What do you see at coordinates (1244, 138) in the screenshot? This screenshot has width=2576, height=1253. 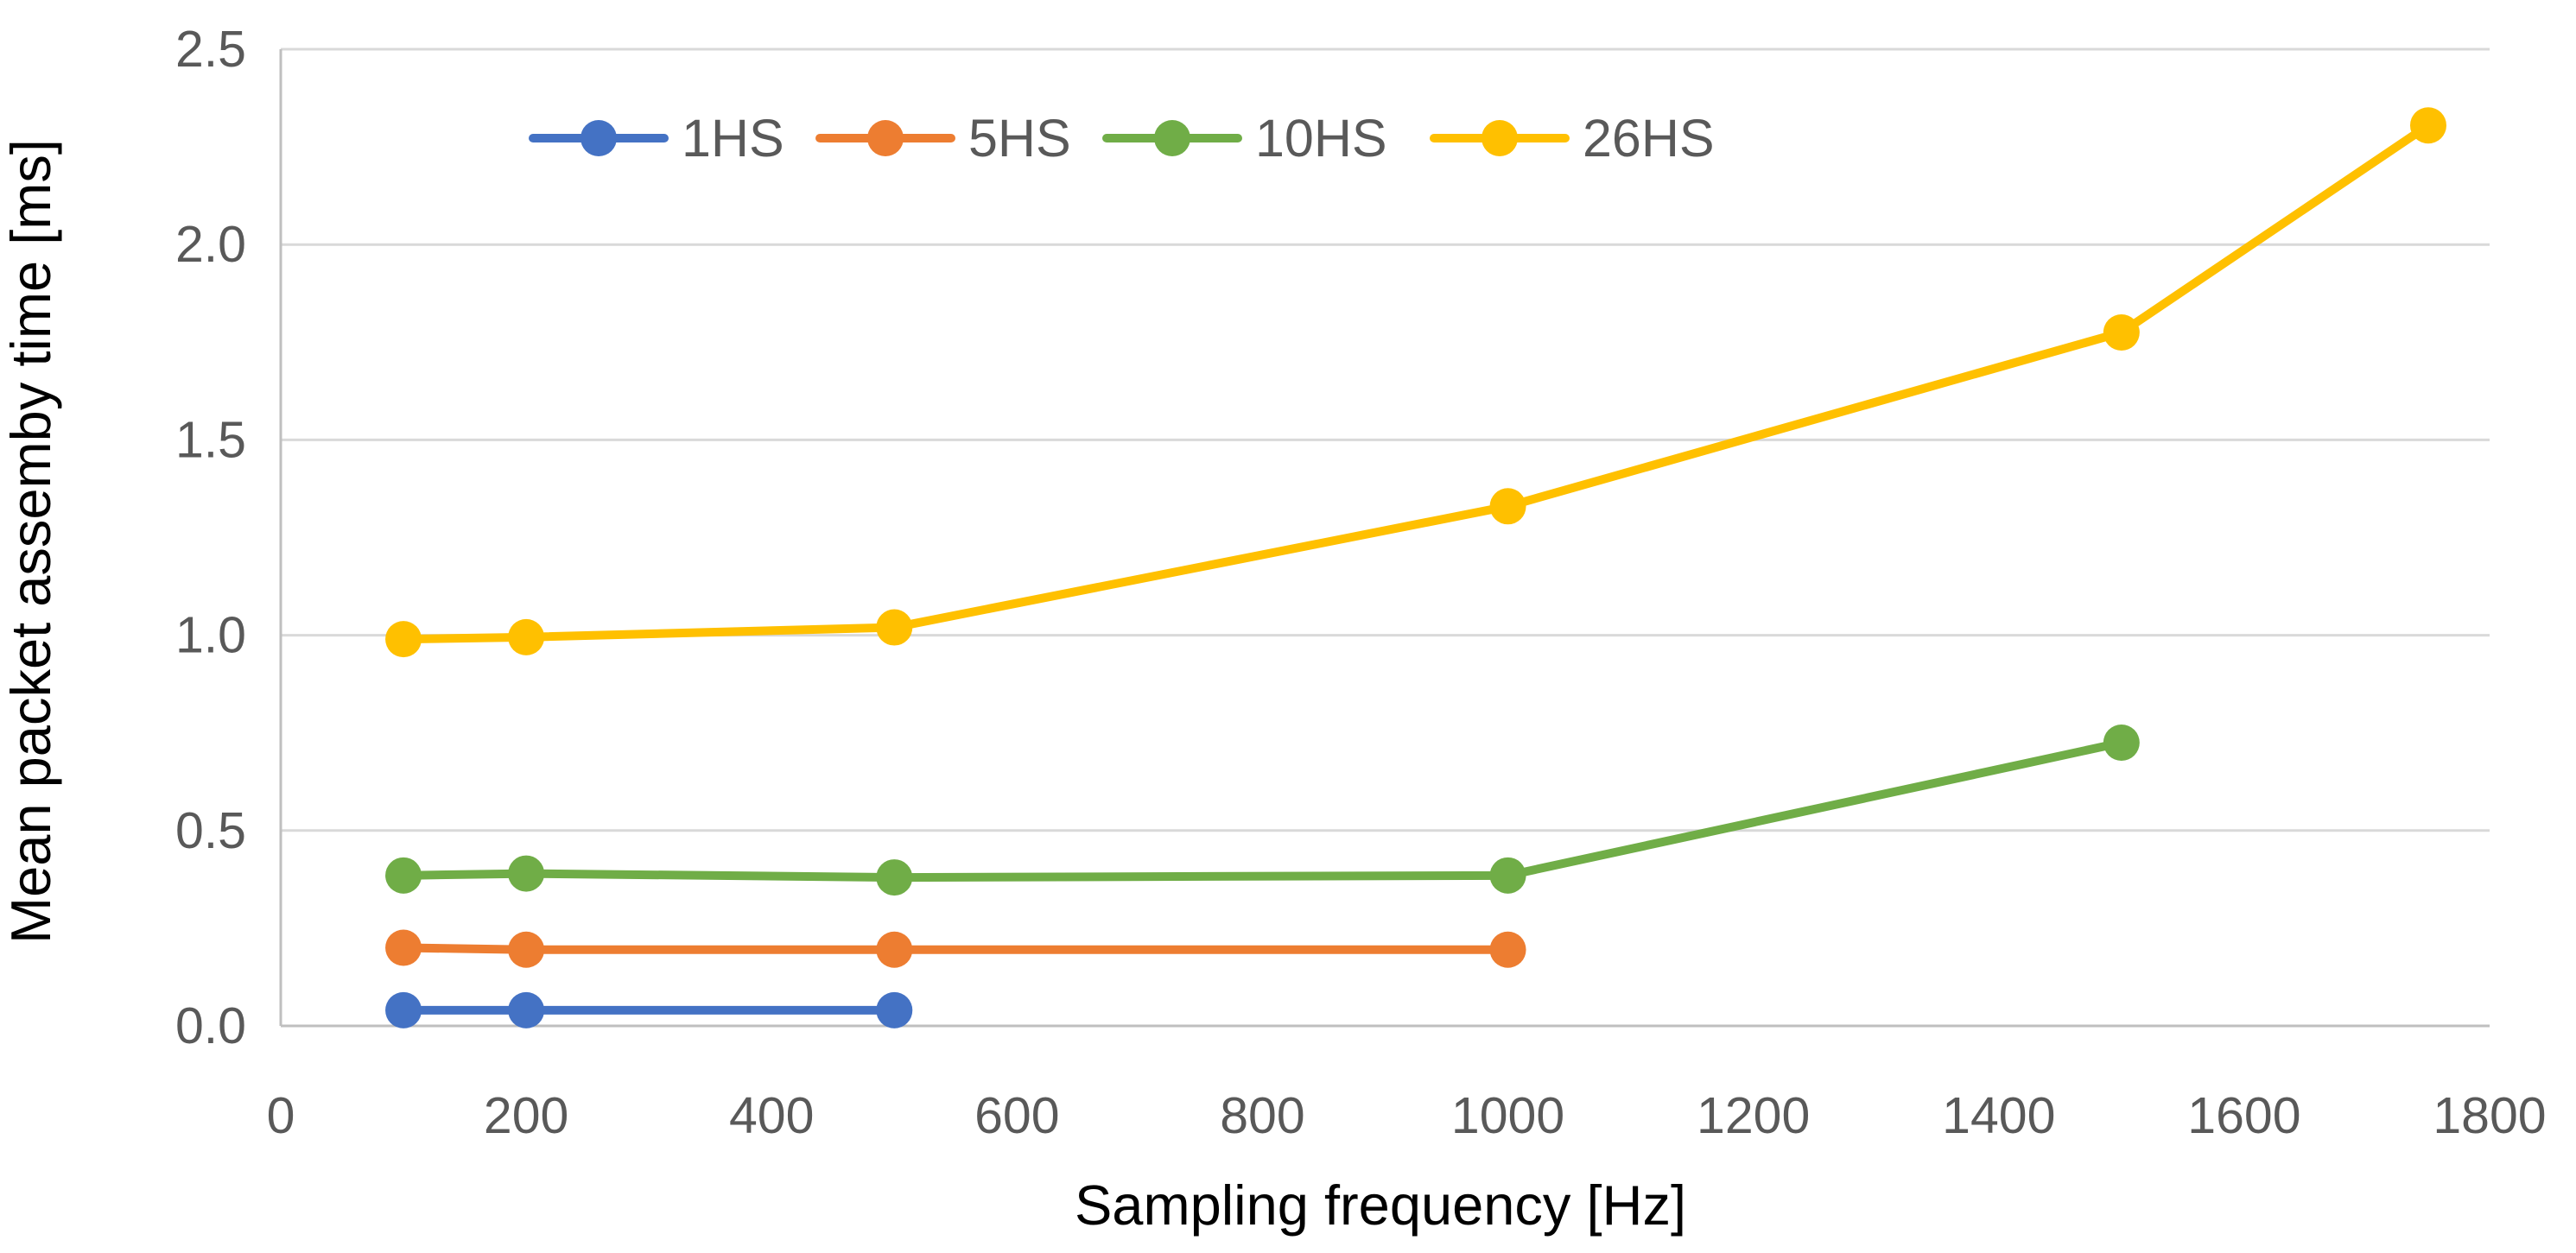 I see `legend-item-10hs: 10HS` at bounding box center [1244, 138].